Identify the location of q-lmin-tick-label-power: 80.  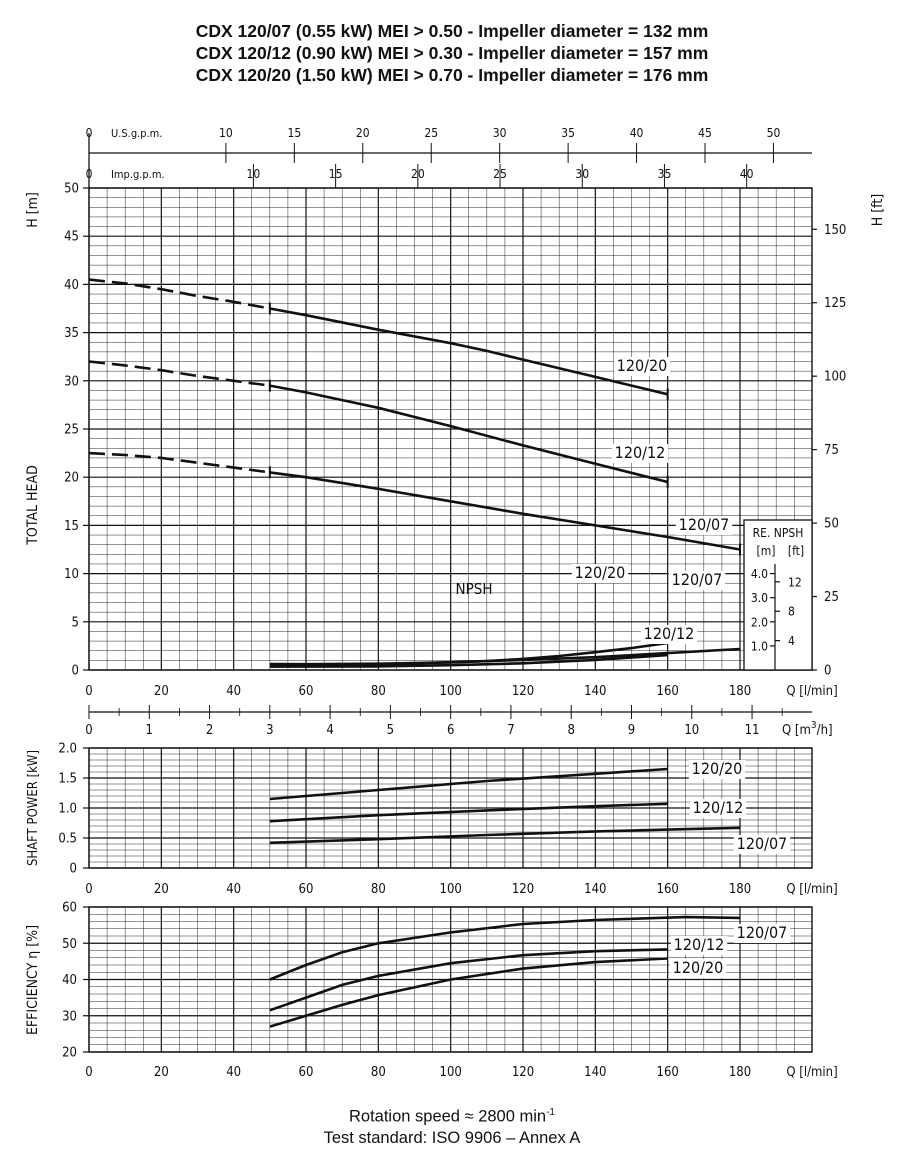
(378, 889).